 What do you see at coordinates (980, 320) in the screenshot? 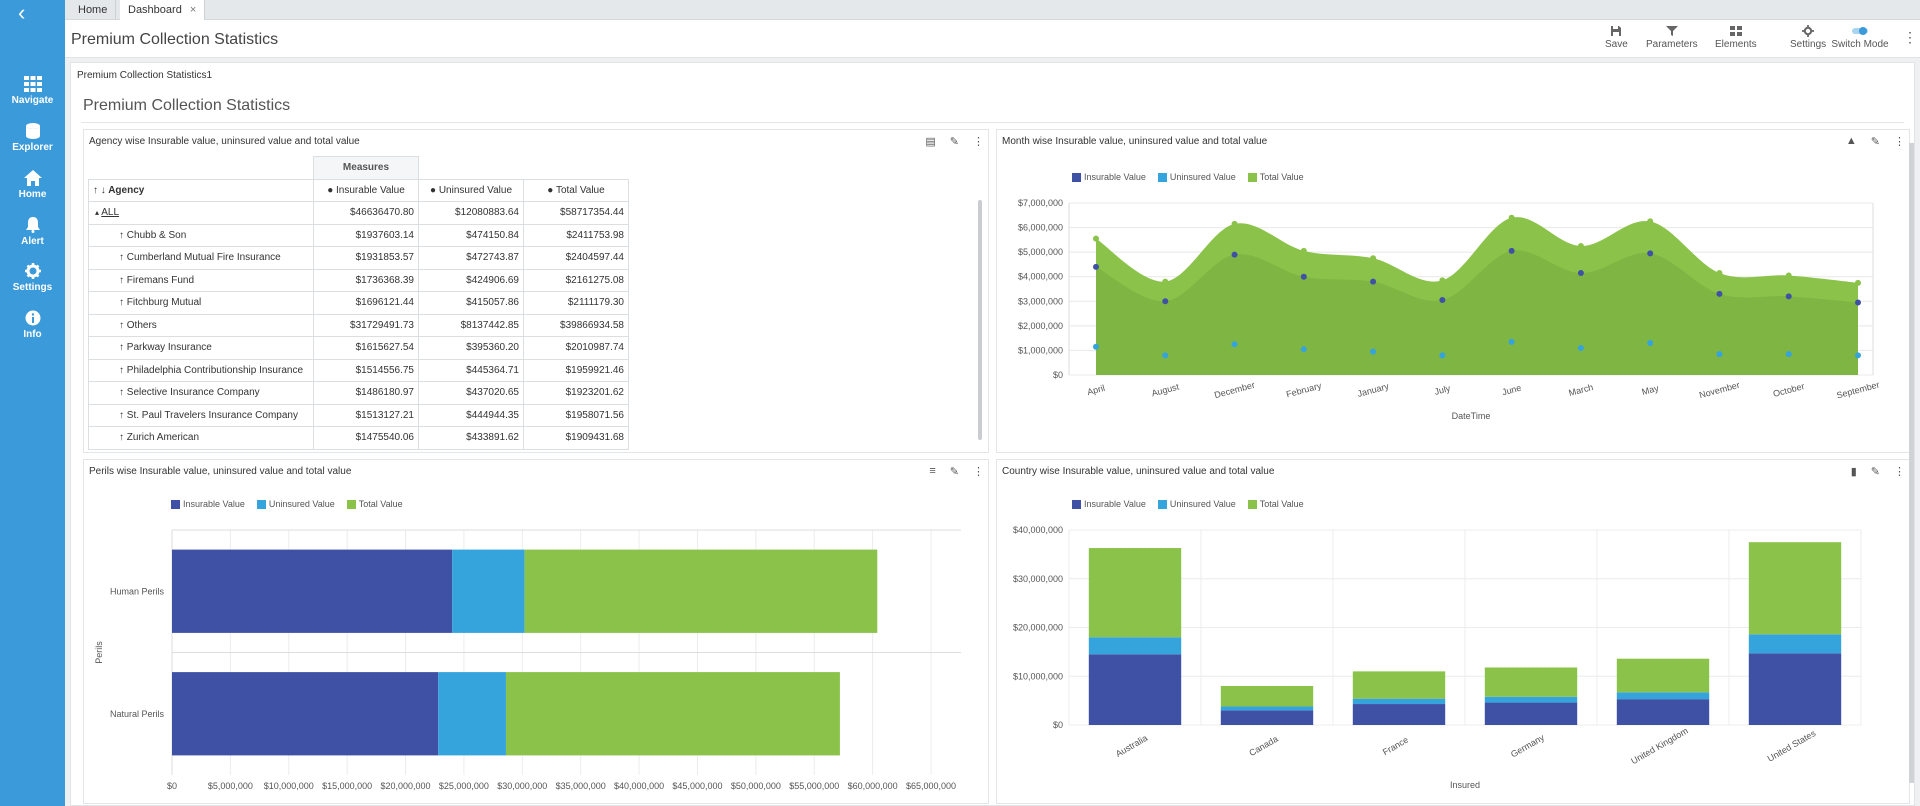
I see `table-scrollbar` at bounding box center [980, 320].